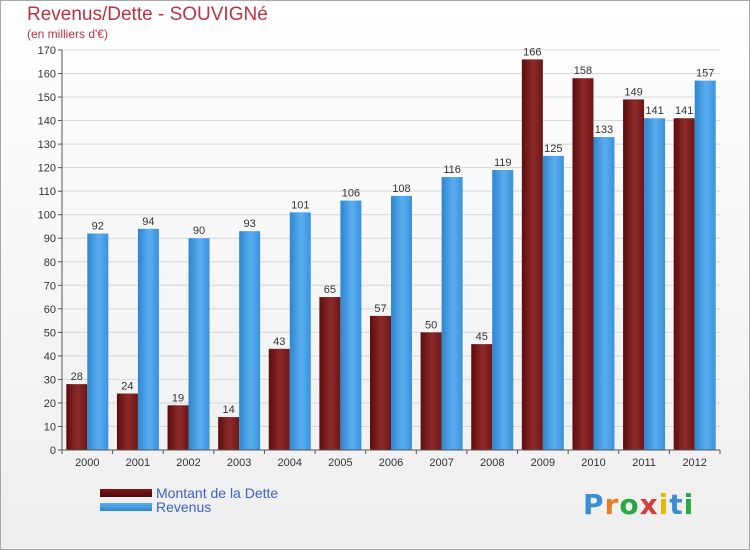  What do you see at coordinates (604, 130) in the screenshot?
I see `data-label: 133` at bounding box center [604, 130].